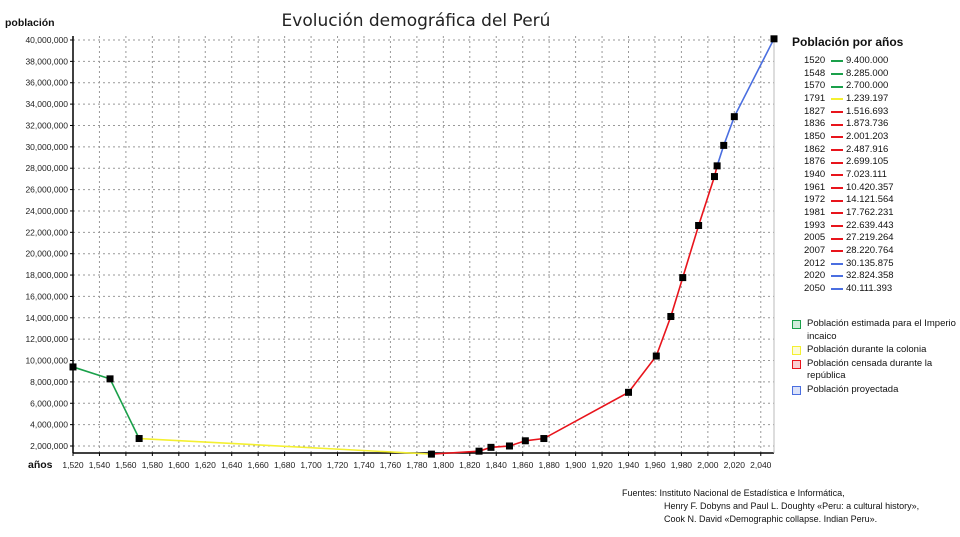 Image resolution: width=960 pixels, height=537 pixels. What do you see at coordinates (867, 136) in the screenshot?
I see `legend-value: 2.001.203` at bounding box center [867, 136].